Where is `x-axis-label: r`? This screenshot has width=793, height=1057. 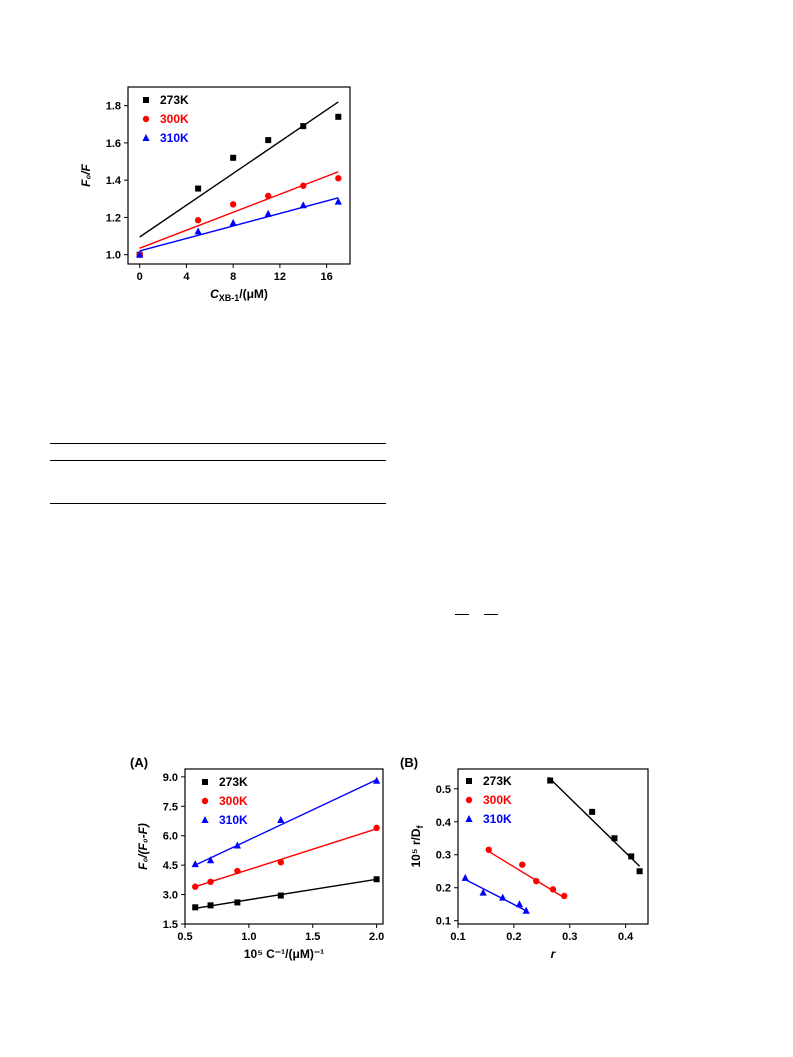 x-axis-label: r is located at coordinates (554, 954).